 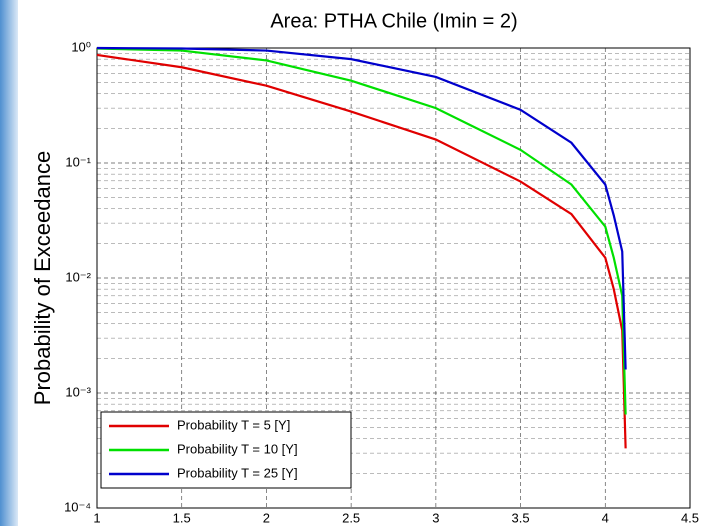 What do you see at coordinates (9, 263) in the screenshot?
I see `side-strip` at bounding box center [9, 263].